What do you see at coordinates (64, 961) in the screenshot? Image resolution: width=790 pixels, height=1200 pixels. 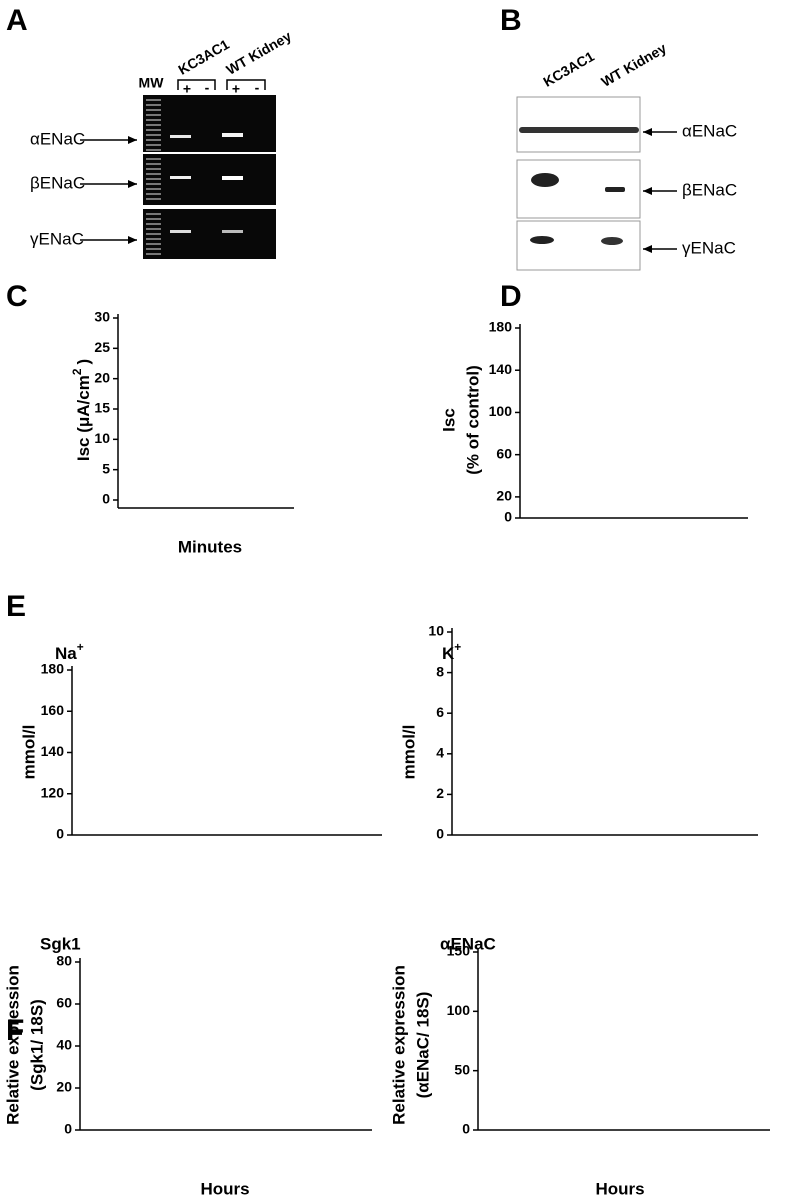 I see `y-tick-label: 80` at bounding box center [64, 961].